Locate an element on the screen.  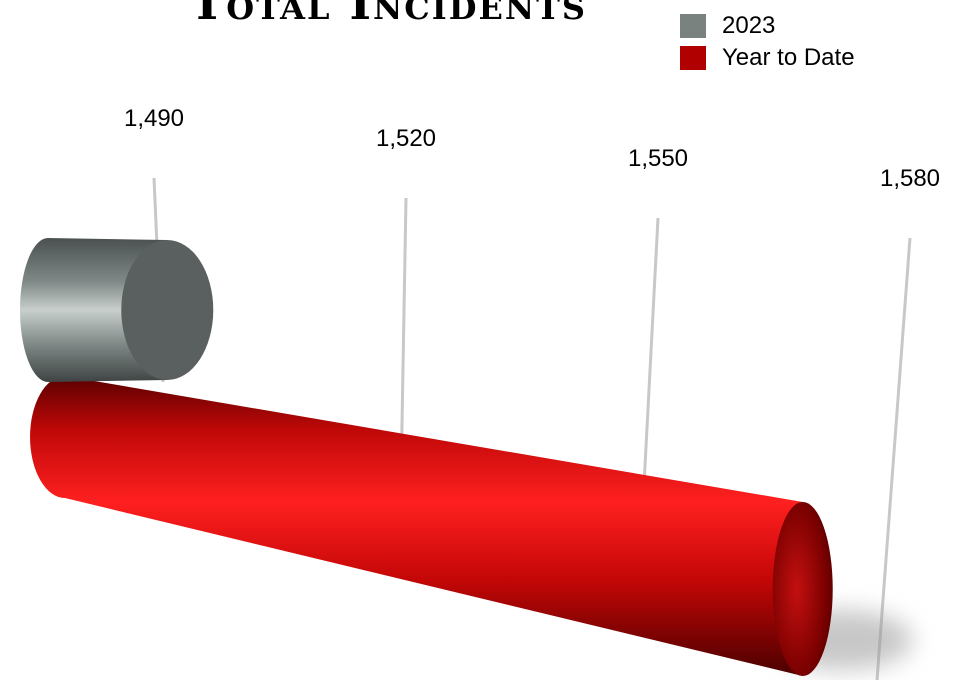
tick-labels: 1,490 1,520 1,550 1,580 is located at coordinates (532, 148).